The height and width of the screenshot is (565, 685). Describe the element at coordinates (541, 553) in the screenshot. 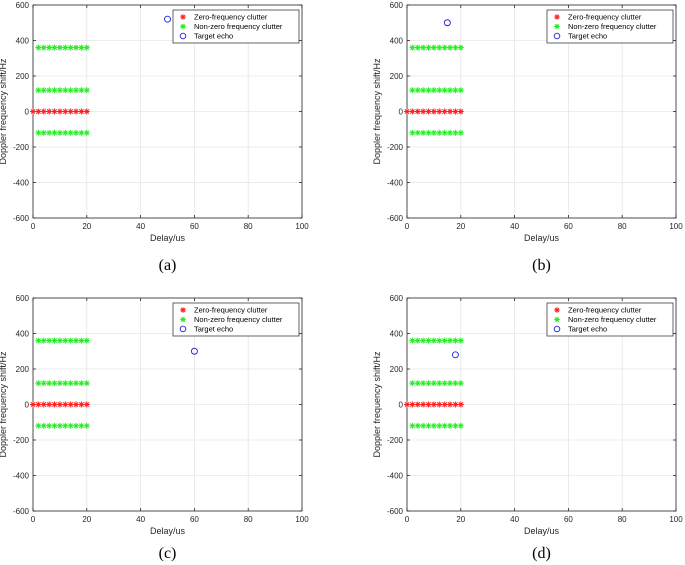

I see `panel-caption: (d)` at that location.